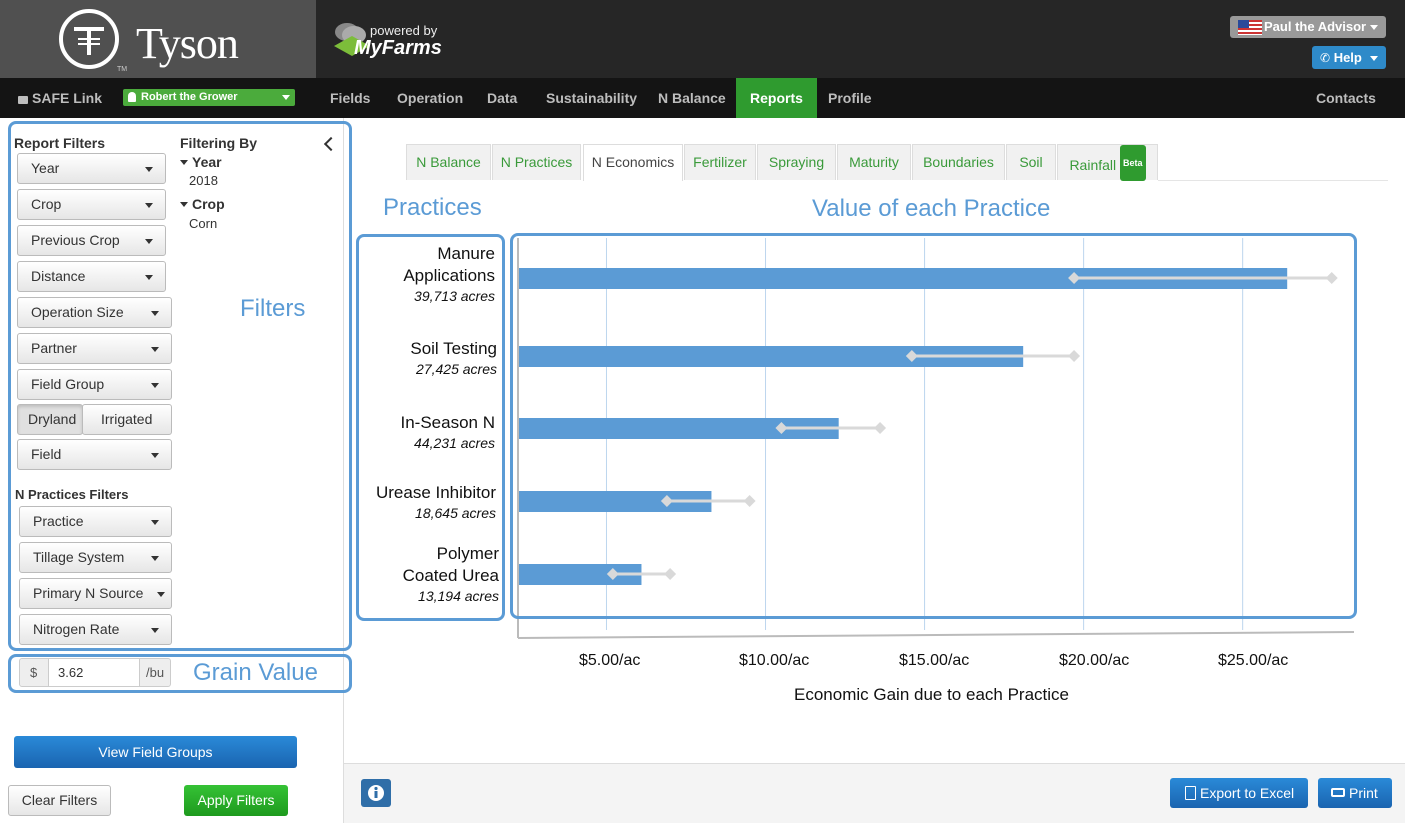  What do you see at coordinates (931, 694) in the screenshot?
I see `x-axis-title: Economic Gain due to each Practice` at bounding box center [931, 694].